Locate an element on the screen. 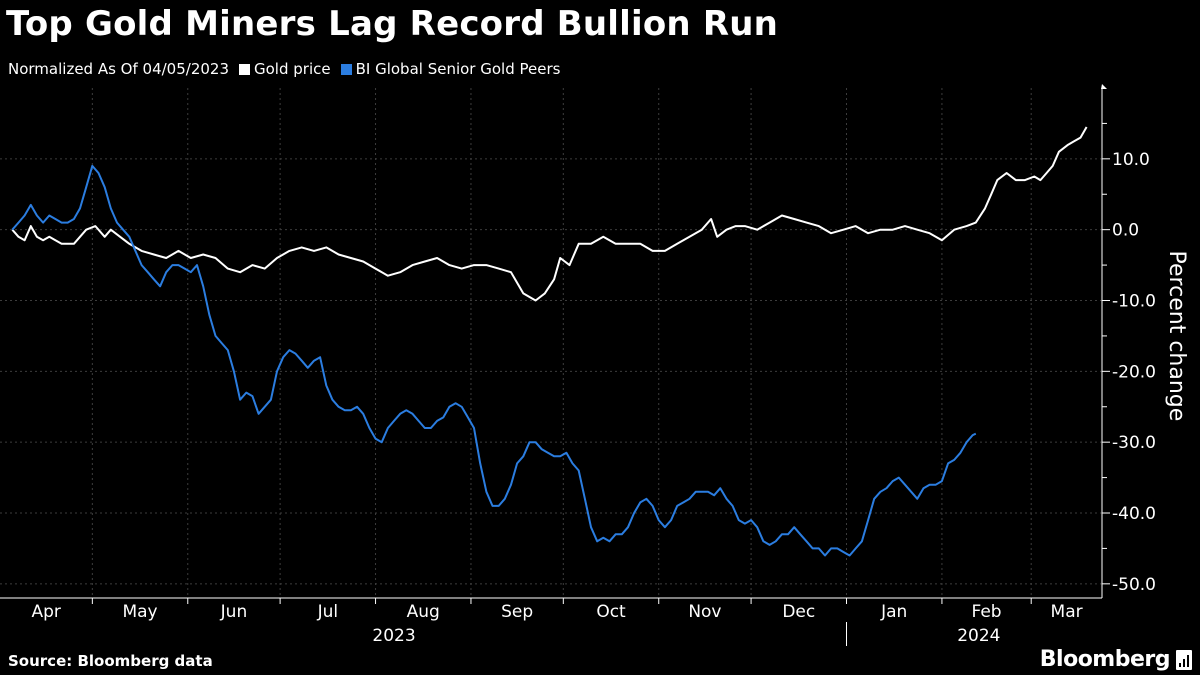 This screenshot has width=1200, height=675. x-tick-label: Jul is located at coordinates (328, 612).